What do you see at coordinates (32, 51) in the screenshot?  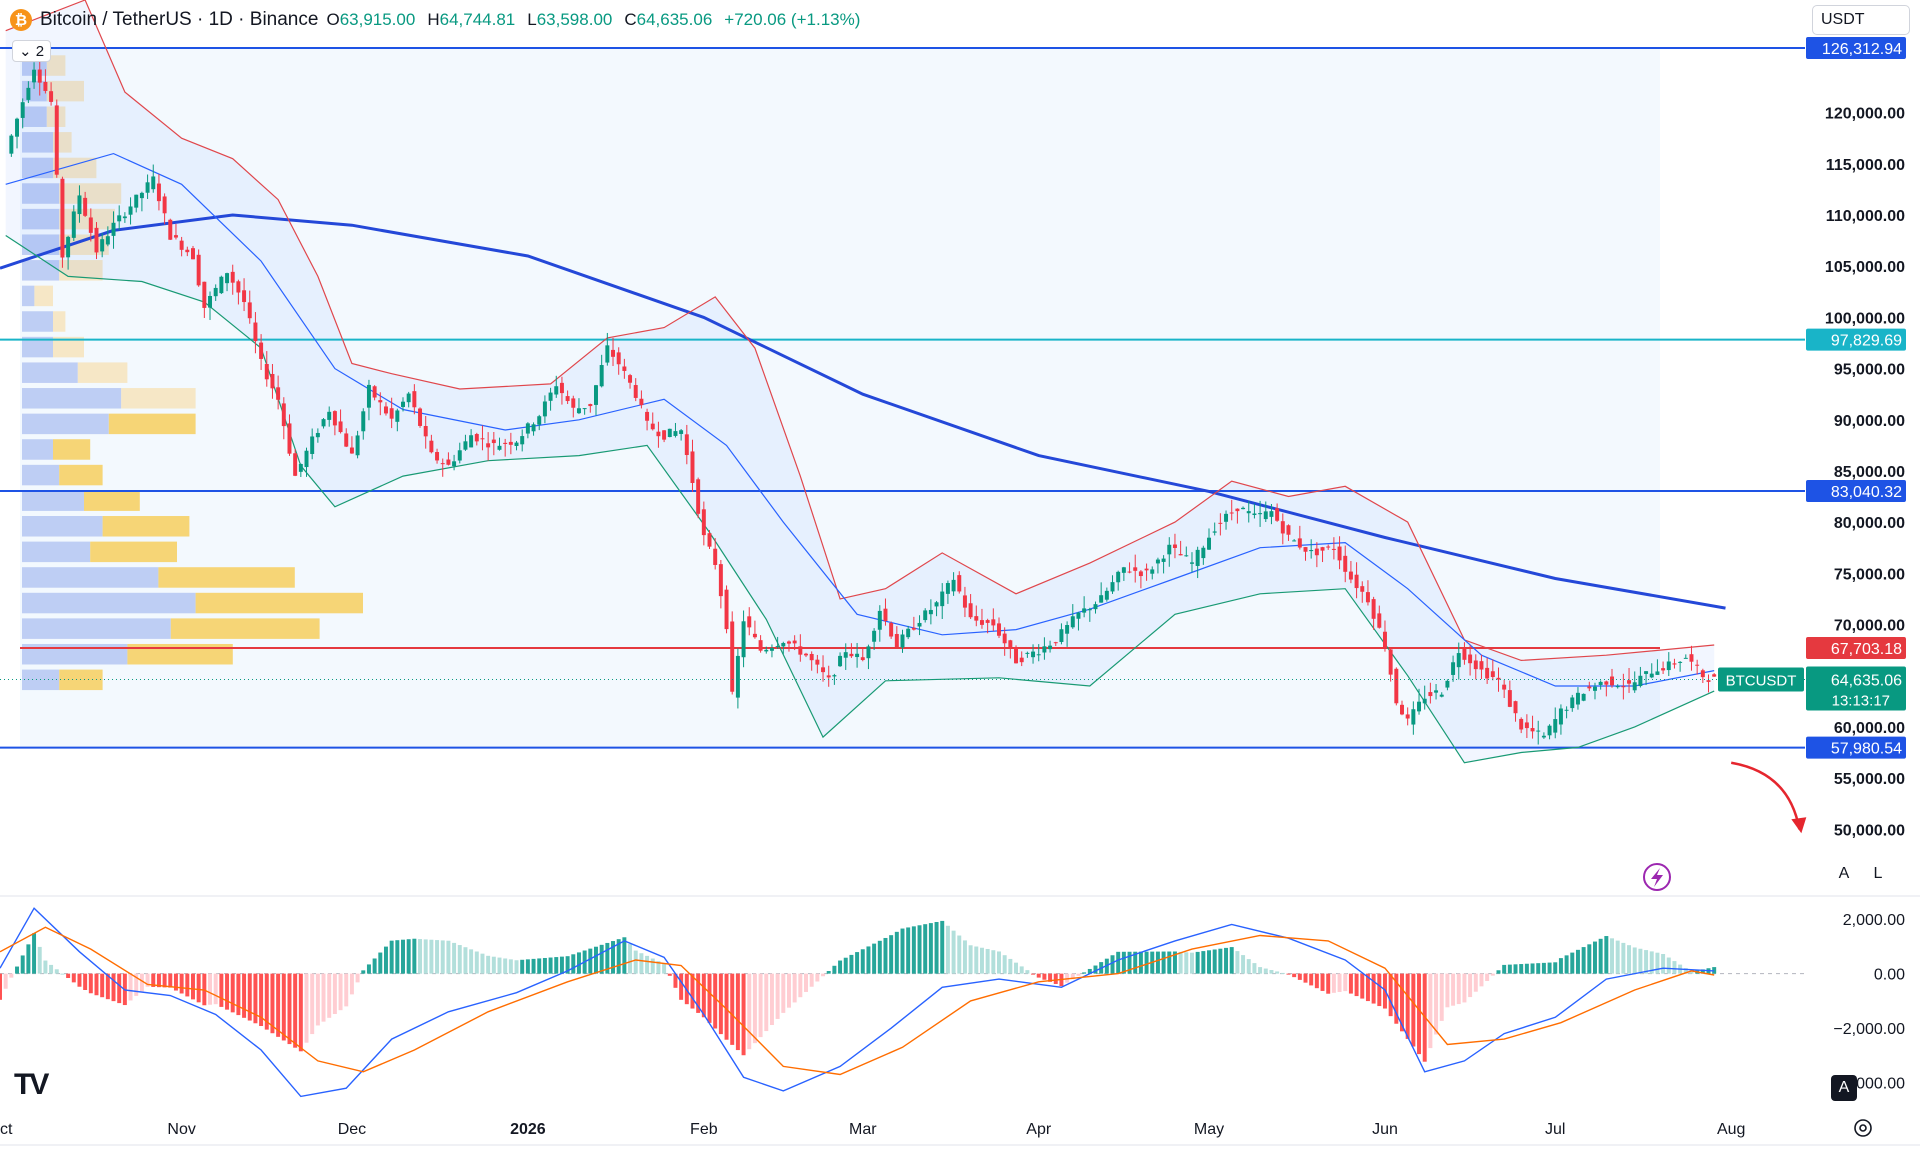 I see `indicators-toggle: ⌄ 2` at bounding box center [32, 51].